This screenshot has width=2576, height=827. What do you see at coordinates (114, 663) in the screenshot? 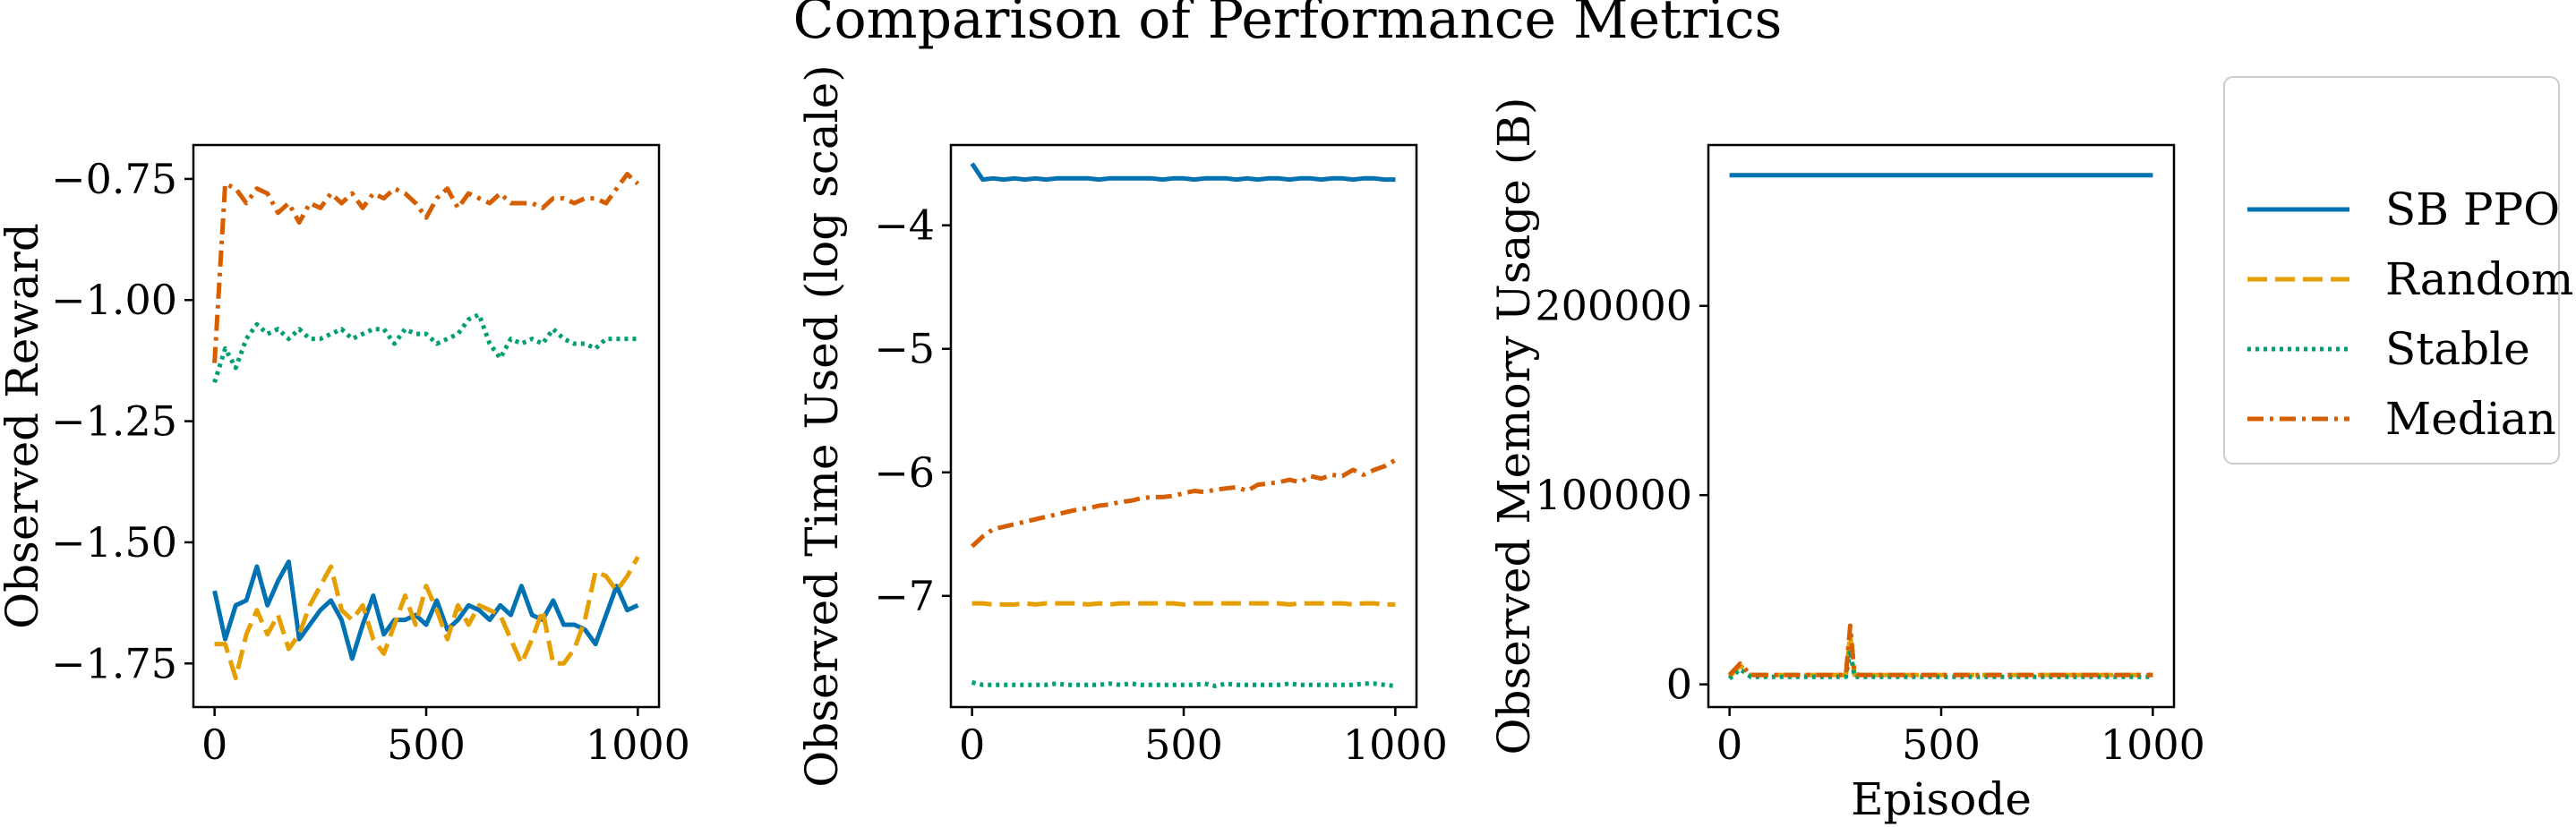
I see `y-tick-label: −1.75` at bounding box center [114, 663].